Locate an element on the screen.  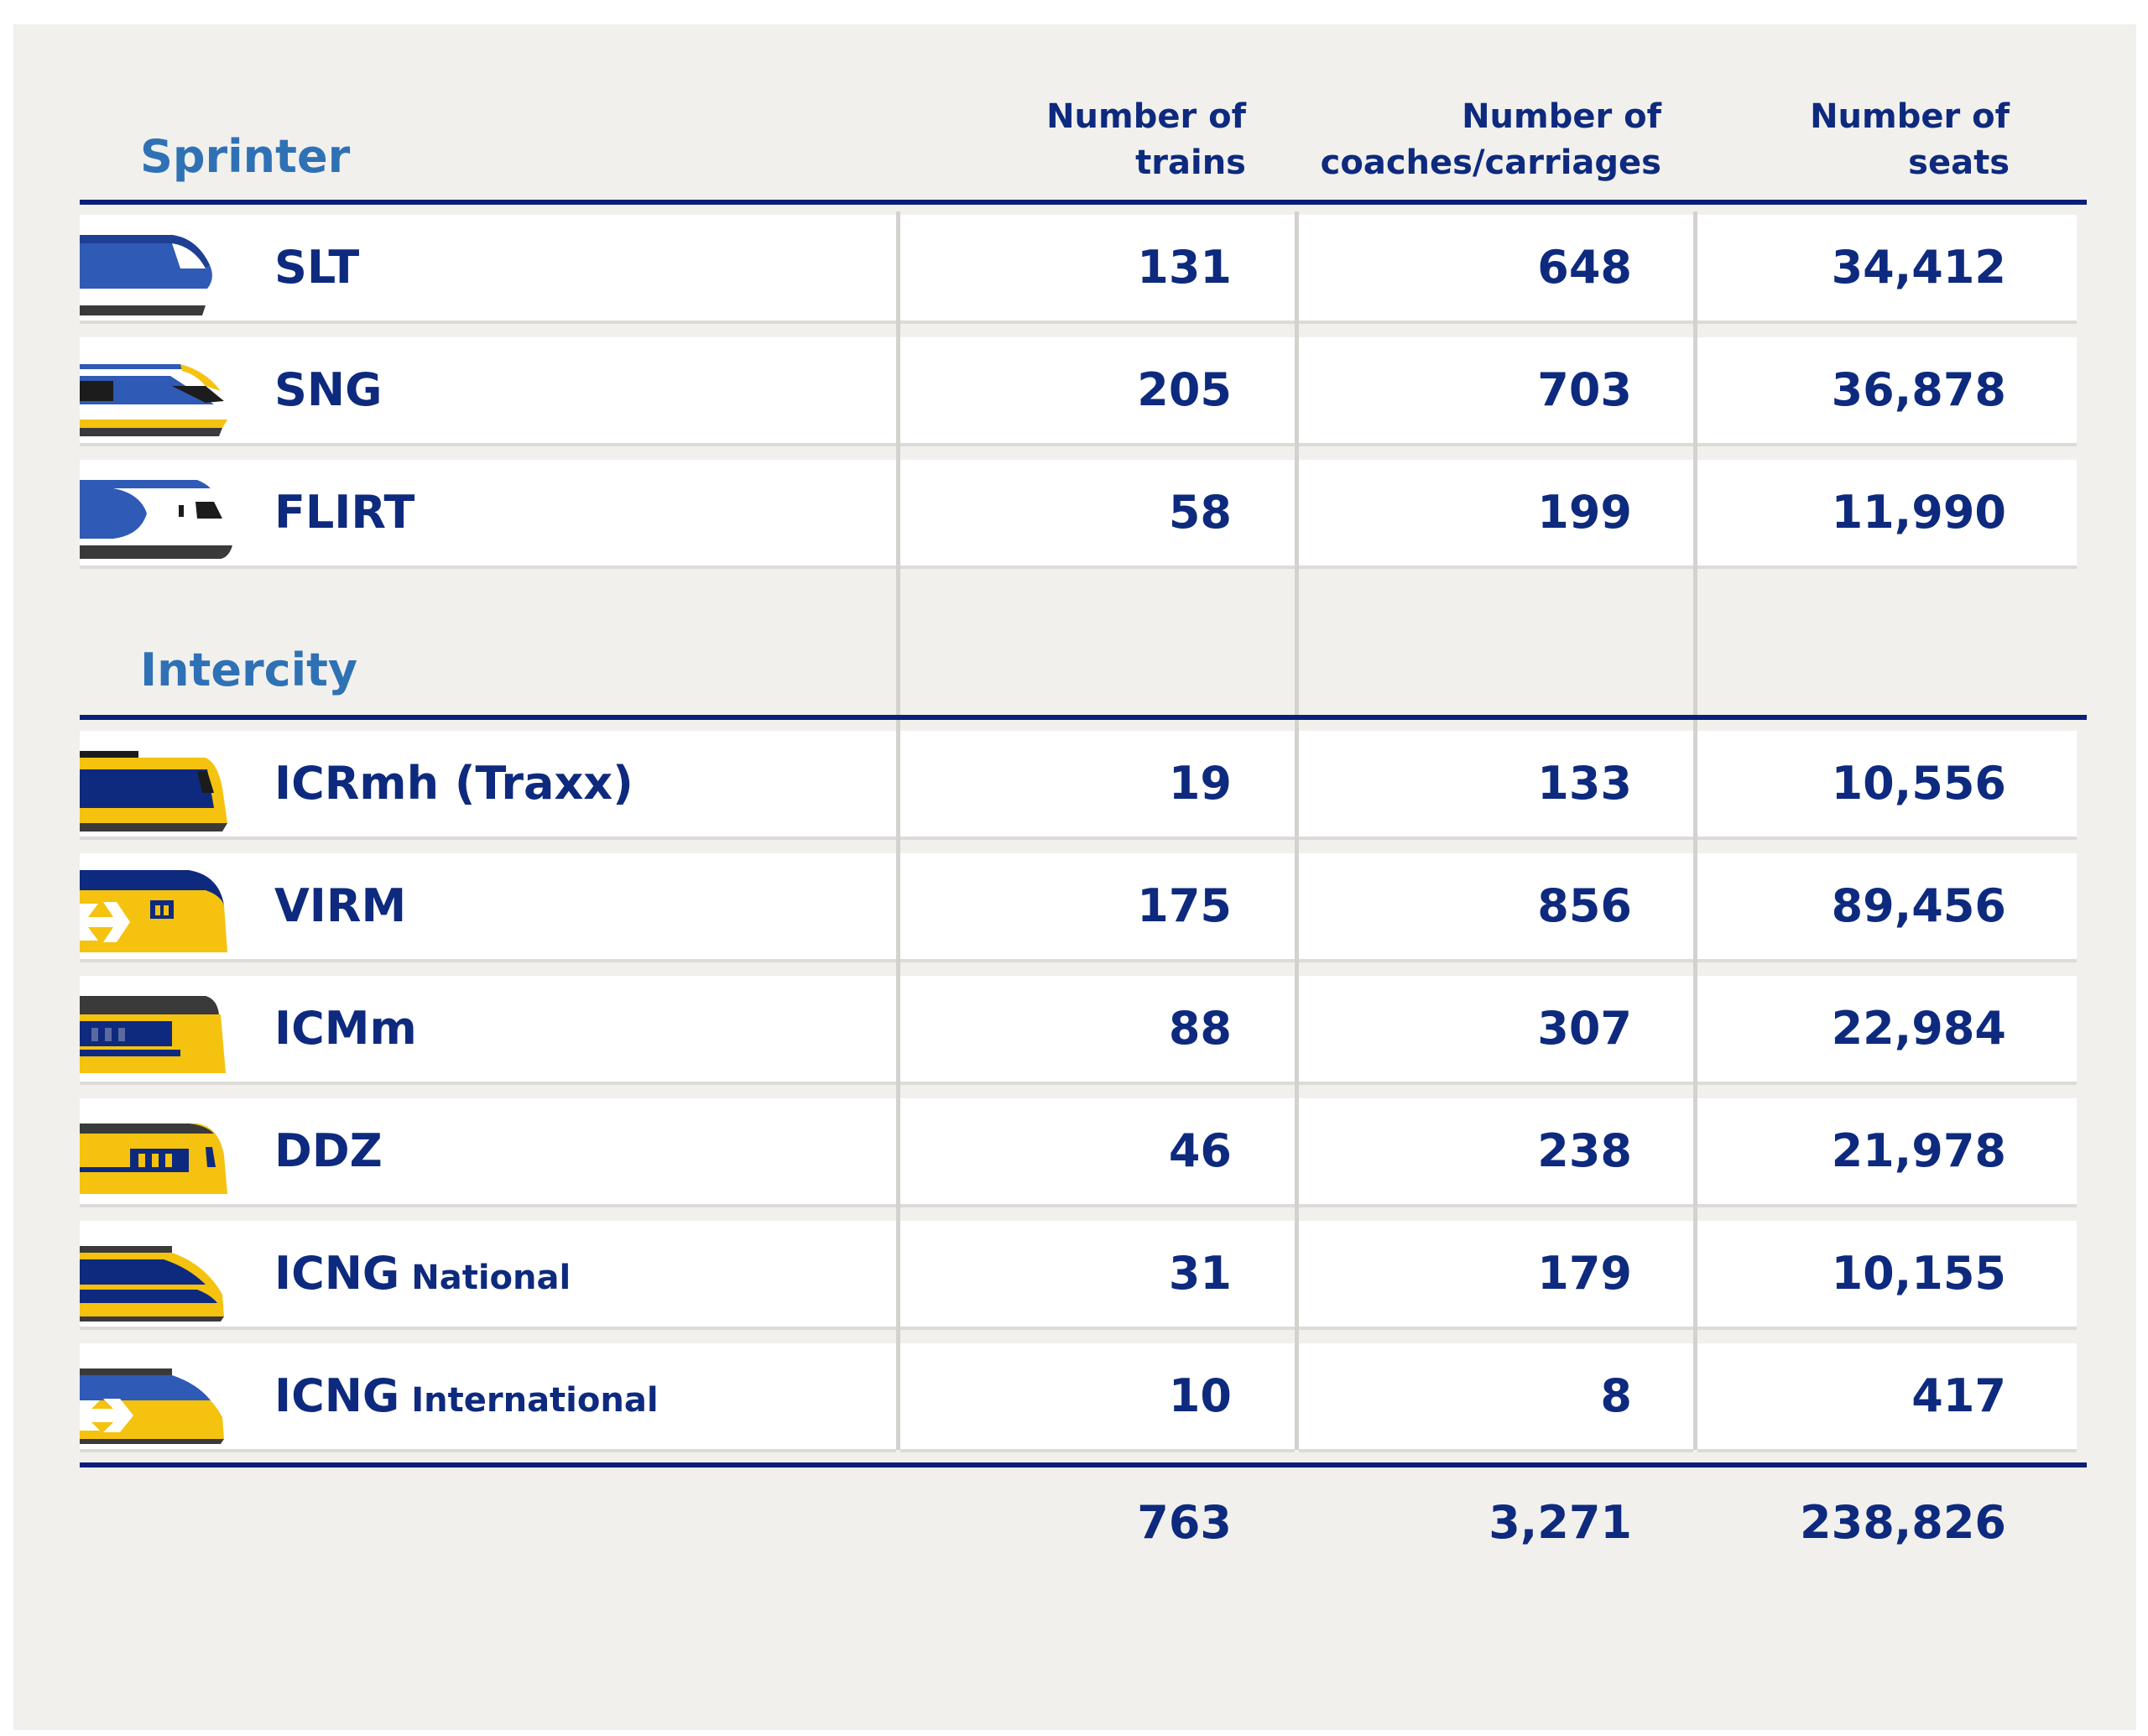
seats-value: 10,155 is located at coordinates (1919, 1273).